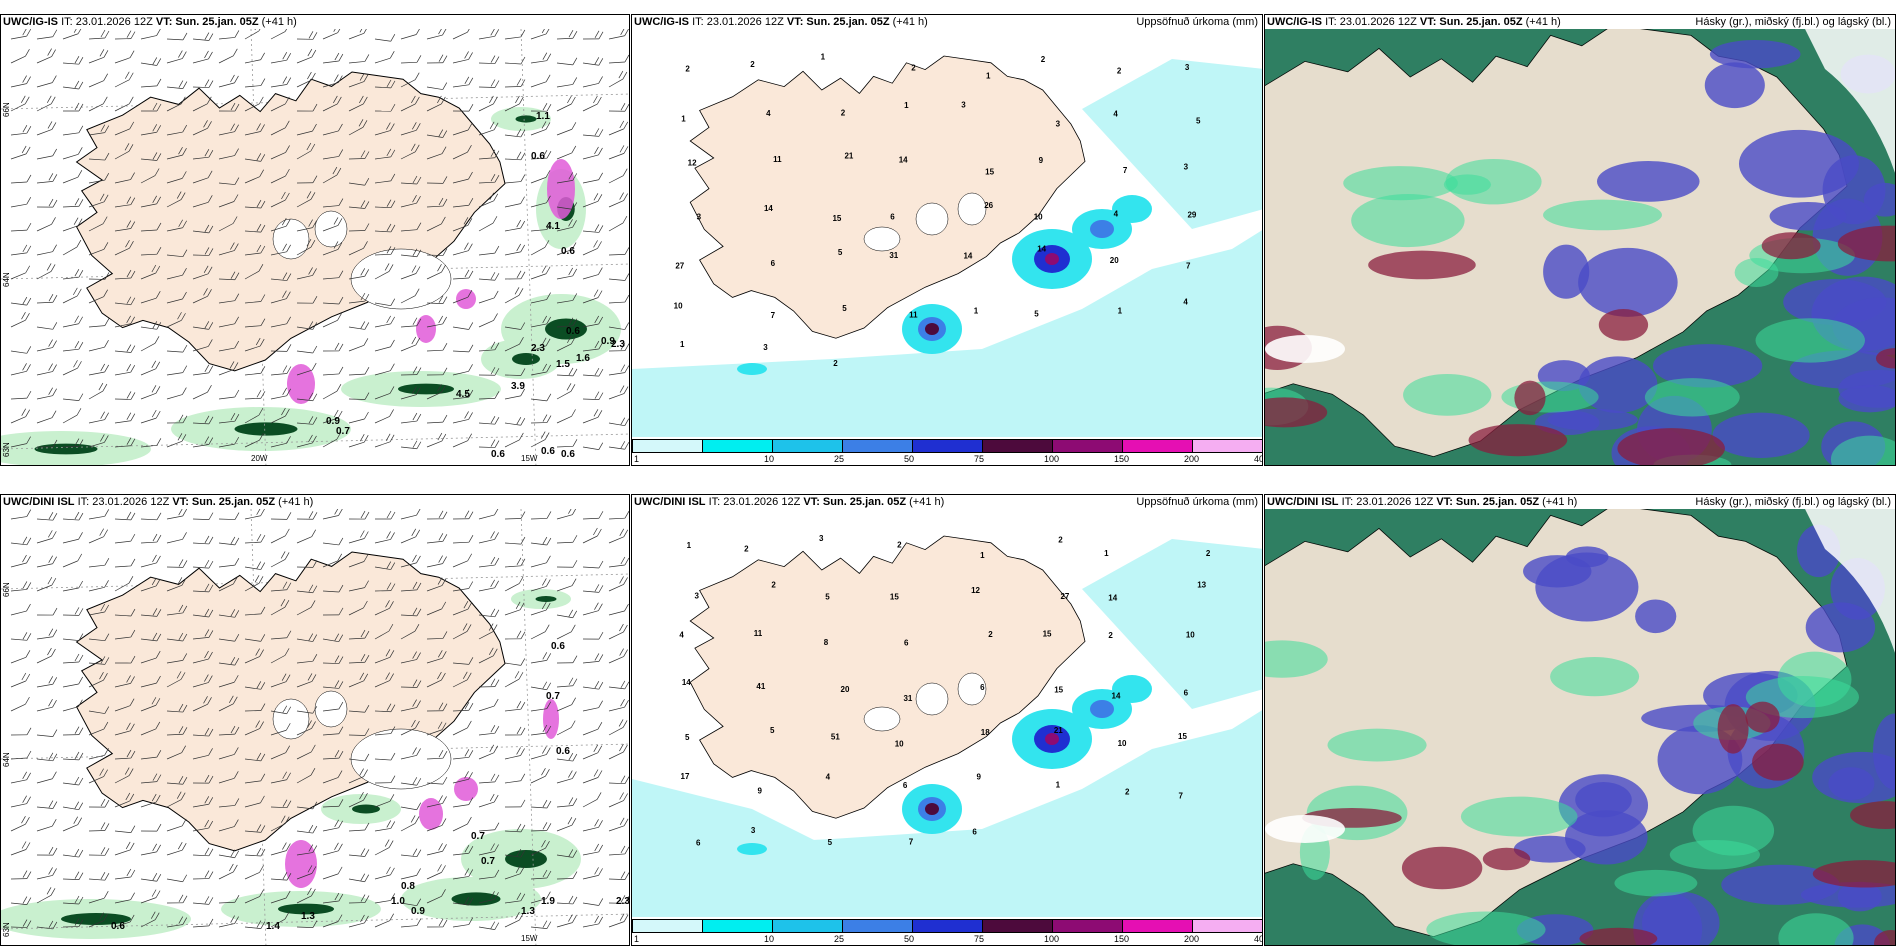 This screenshot has width=1900, height=950. I want to click on latitude-label: 64N, so click(6, 279).